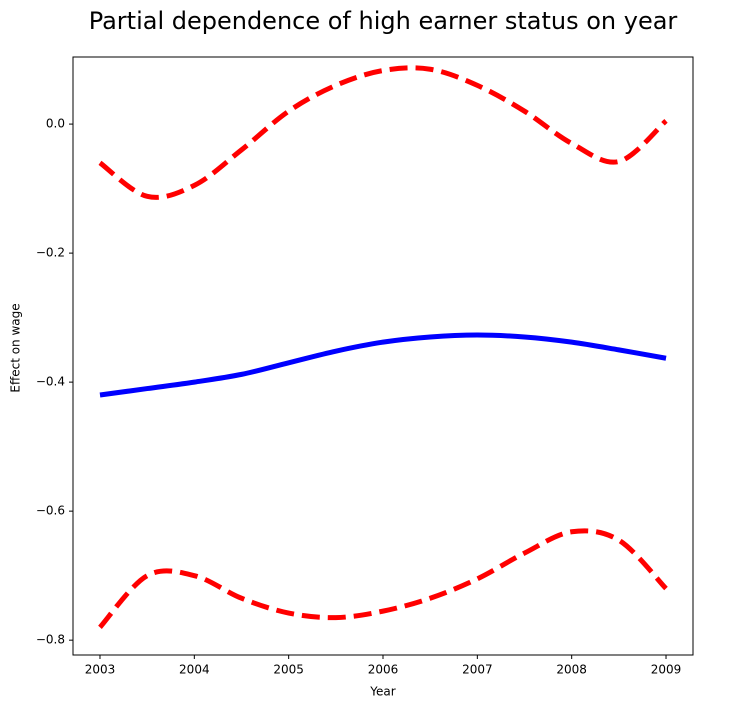 The height and width of the screenshot is (709, 733). What do you see at coordinates (571, 670) in the screenshot?
I see `x-tick-label: 2008` at bounding box center [571, 670].